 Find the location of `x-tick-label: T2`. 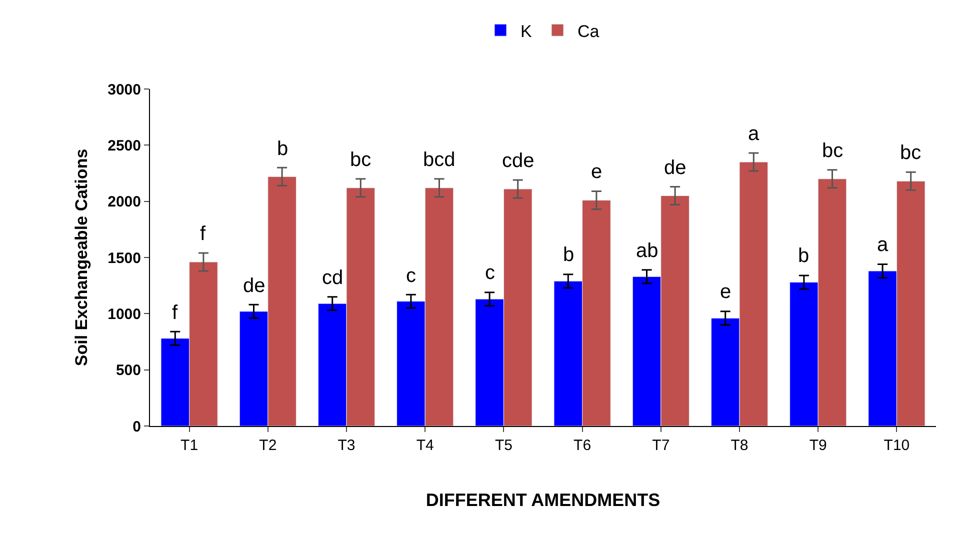

x-tick-label: T2 is located at coordinates (268, 445).